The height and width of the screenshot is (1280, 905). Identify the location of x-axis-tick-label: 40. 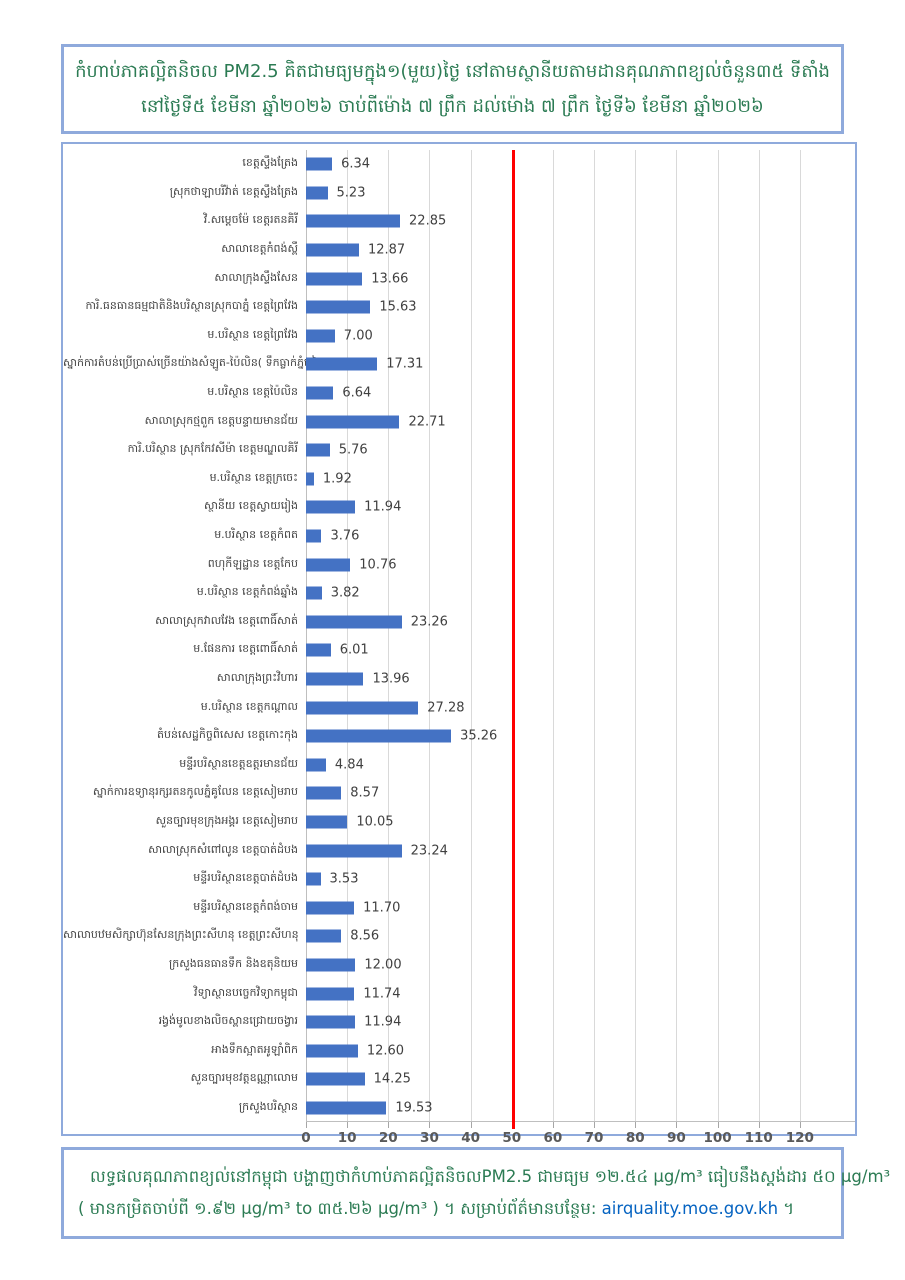
(471, 1138).